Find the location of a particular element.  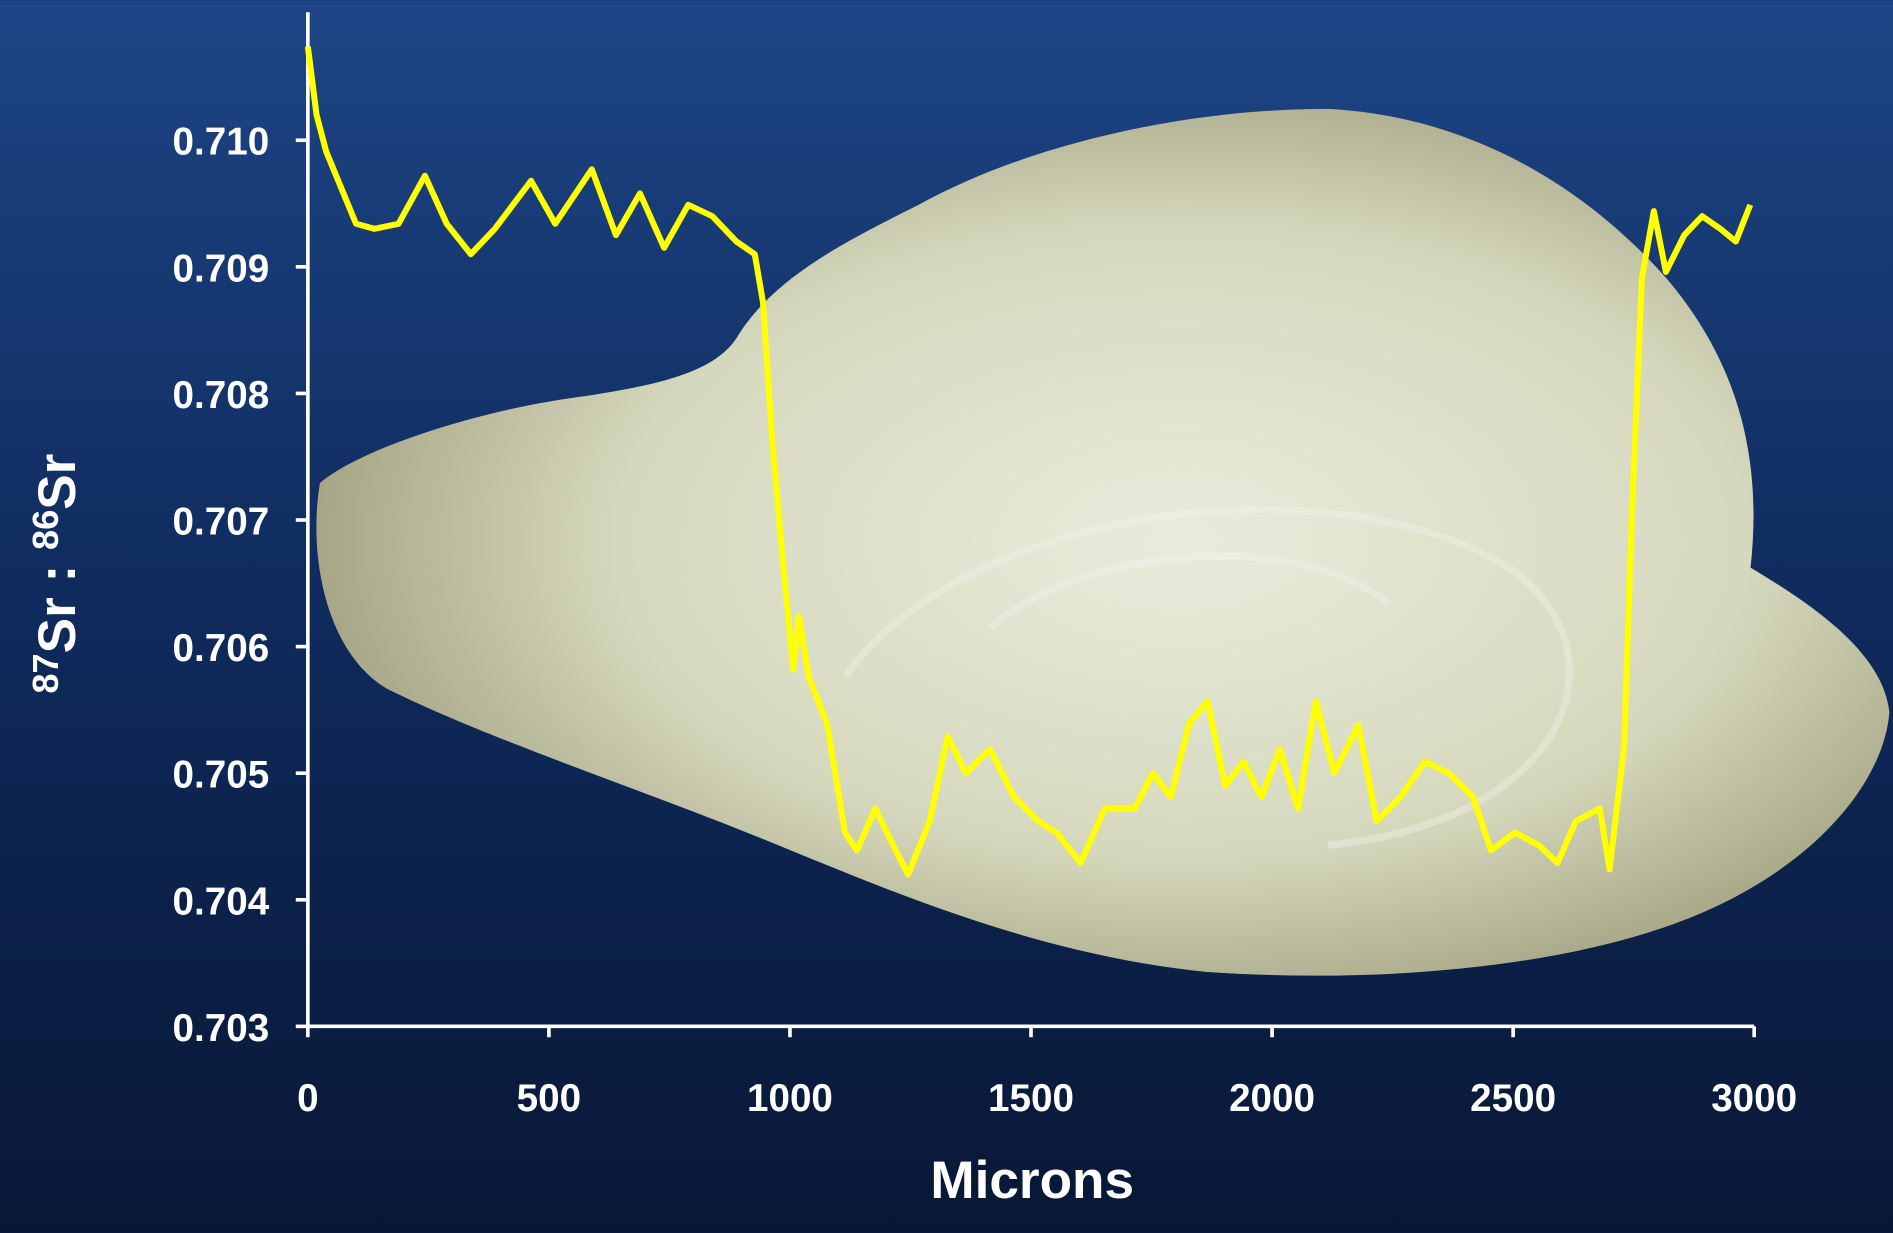

x-tick-label: 3000 is located at coordinates (1754, 1098).